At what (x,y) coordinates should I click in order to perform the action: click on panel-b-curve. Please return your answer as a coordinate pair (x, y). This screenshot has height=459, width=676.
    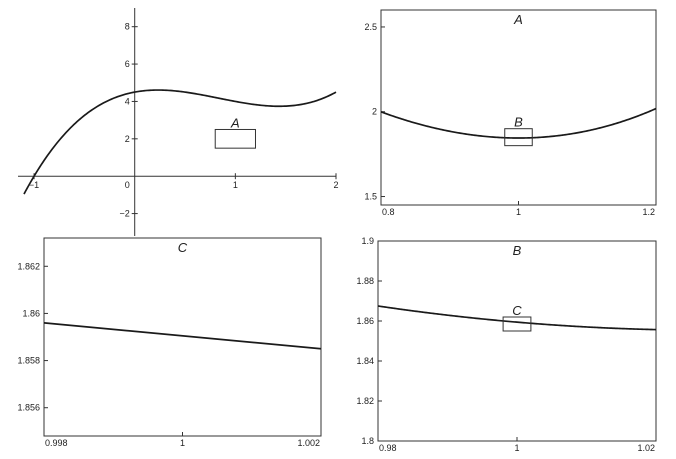
    Looking at the image, I should click on (517, 318).